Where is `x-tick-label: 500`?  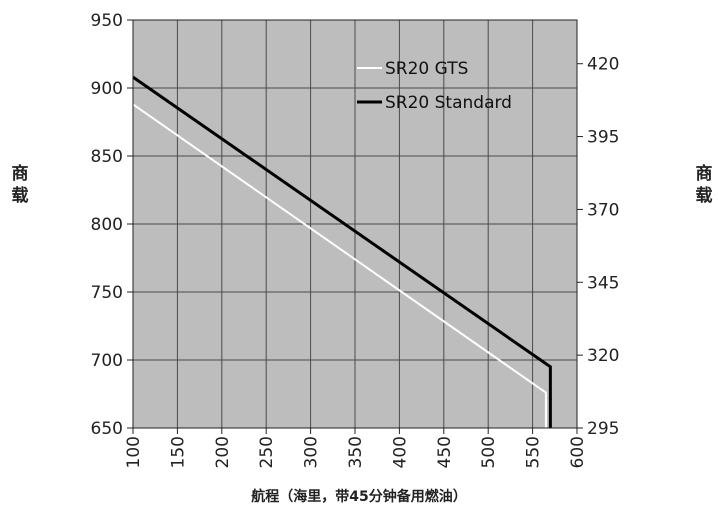
x-tick-label: 500 is located at coordinates (489, 452).